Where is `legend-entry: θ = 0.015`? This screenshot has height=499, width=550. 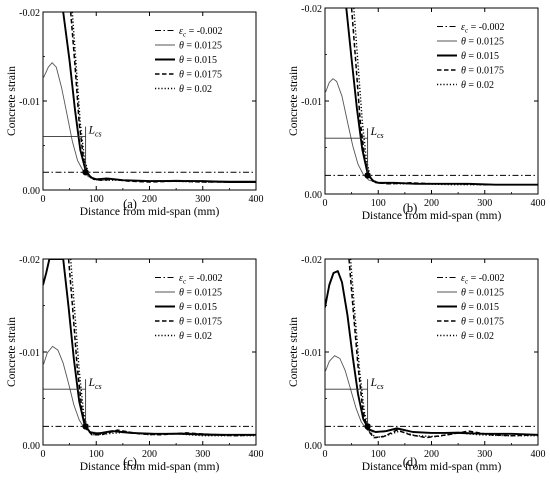
legend-entry: θ = 0.015 is located at coordinates (198, 60).